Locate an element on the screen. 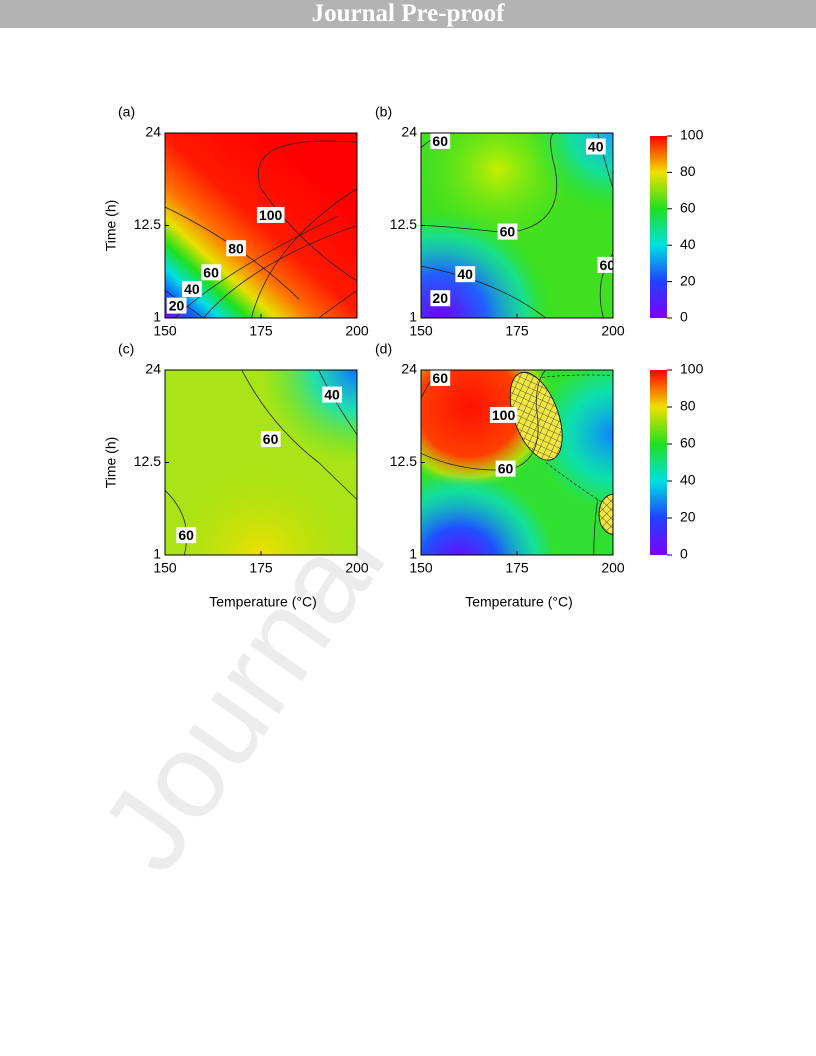 The image size is (816, 1056). plot-area: 60 40 60 40 20 60 is located at coordinates (518, 225).